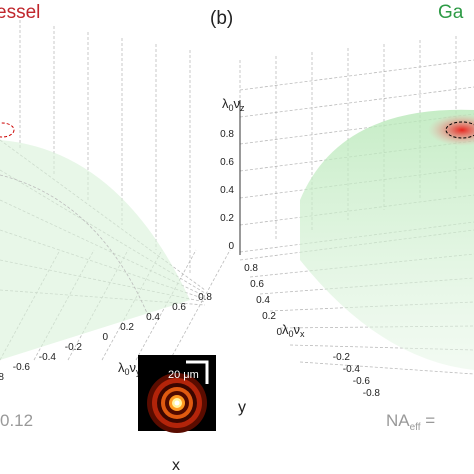 The height and width of the screenshot is (474, 474). What do you see at coordinates (129, 368) in the screenshot?
I see `y-axis-label: λ0νy` at bounding box center [129, 368].